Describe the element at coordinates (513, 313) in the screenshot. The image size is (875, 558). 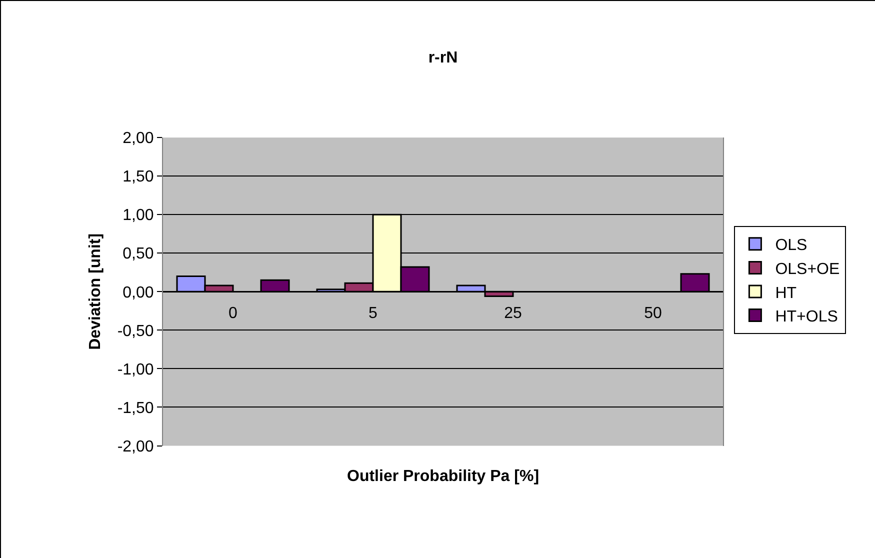
I see `x-tick-label: 25` at that location.